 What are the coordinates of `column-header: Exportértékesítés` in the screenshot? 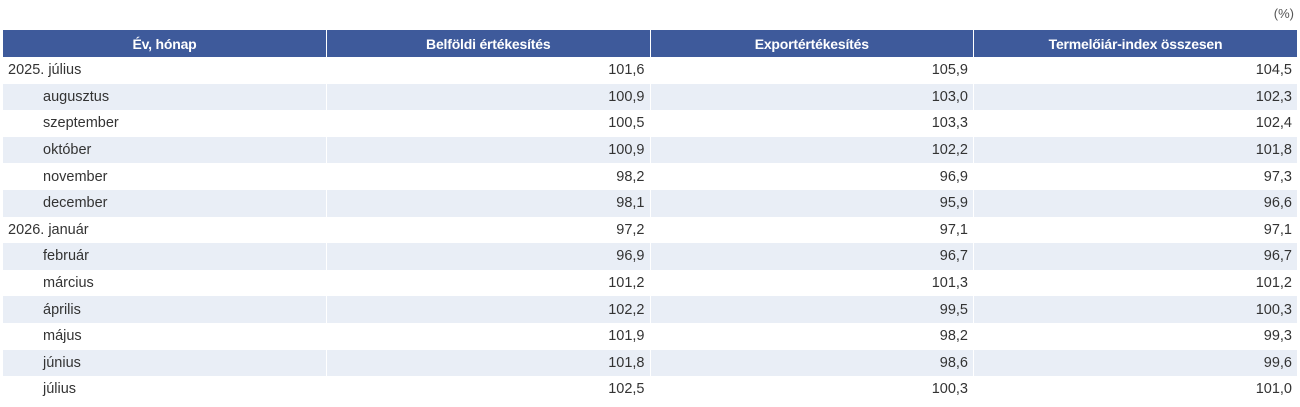 It's located at (811, 43).